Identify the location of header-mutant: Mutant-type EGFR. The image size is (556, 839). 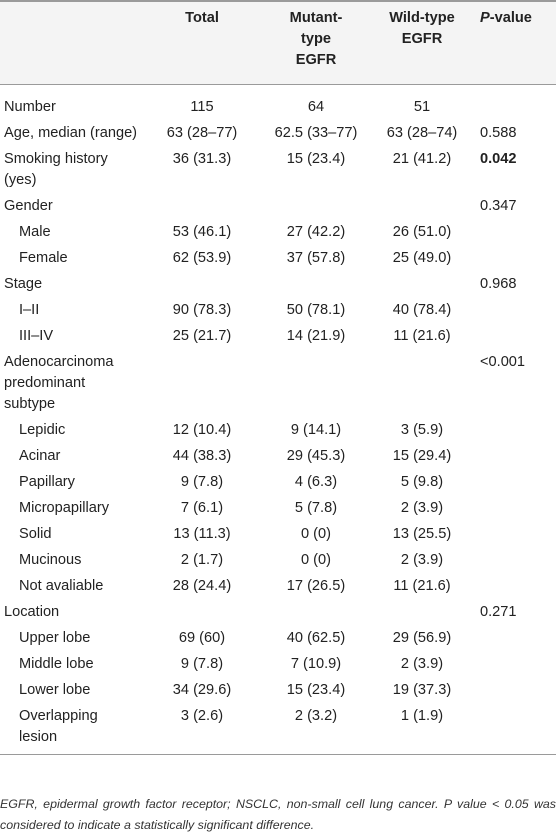
(316, 39).